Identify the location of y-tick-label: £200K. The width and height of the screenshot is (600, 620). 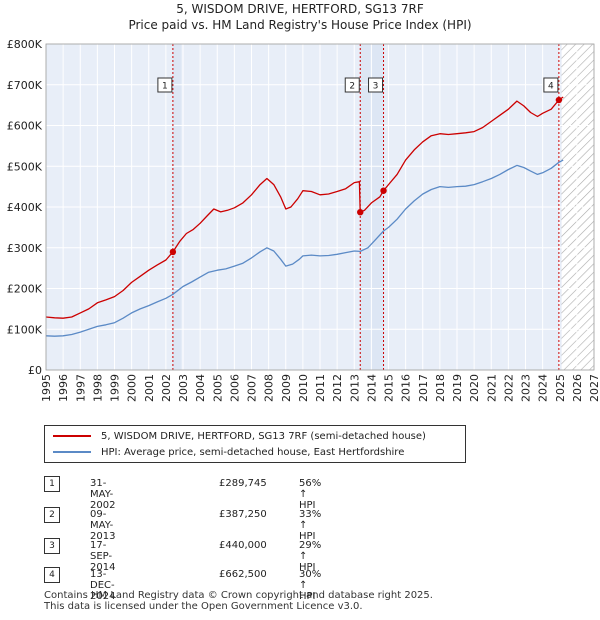
(25, 289).